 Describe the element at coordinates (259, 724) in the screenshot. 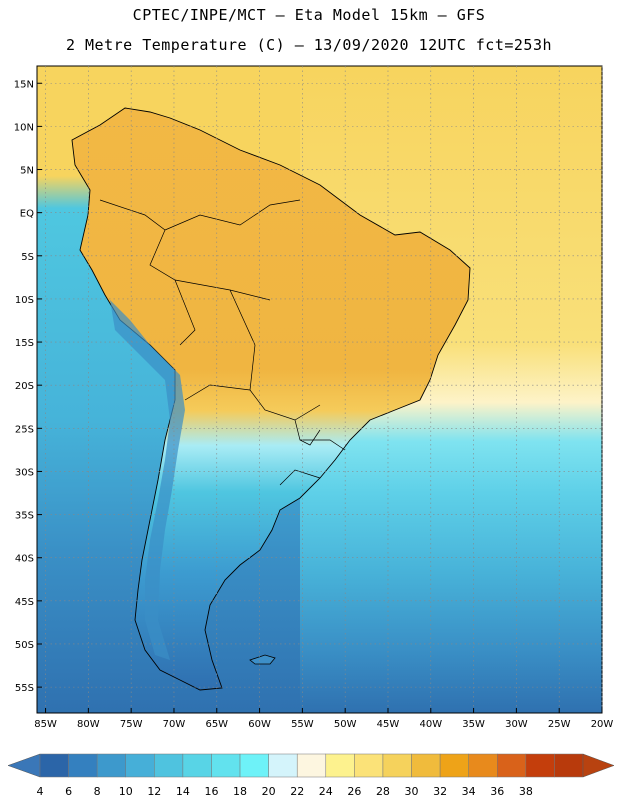

I see `lon-tick-label: 60W` at that location.